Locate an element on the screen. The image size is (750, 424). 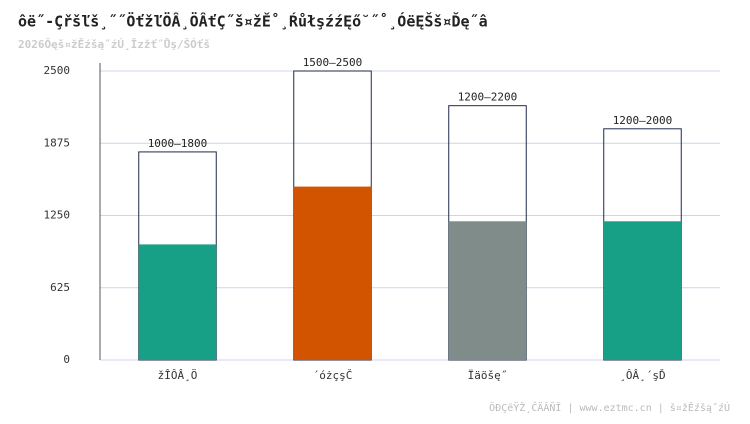
y-tick-label: 2500 is located at coordinates (57, 70).